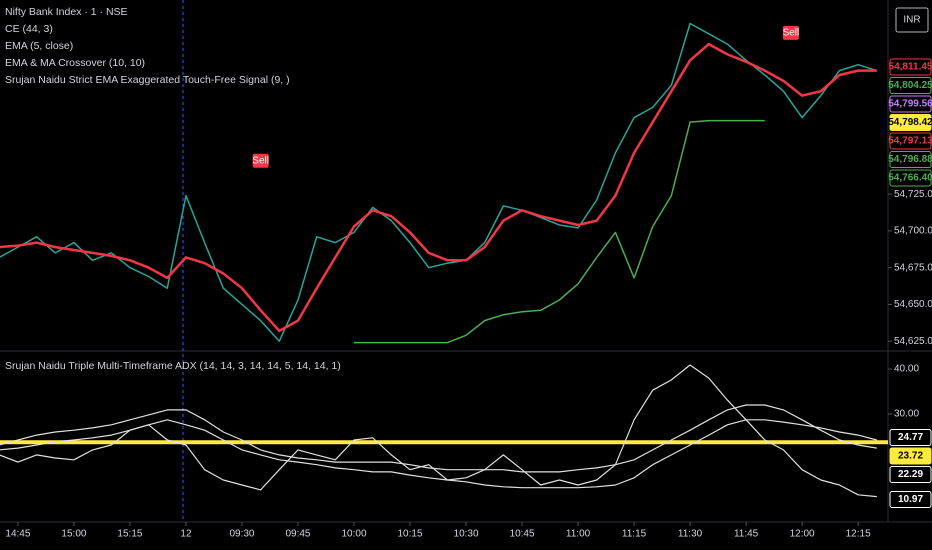  Describe the element at coordinates (241, 534) in the screenshot. I see `x-tick-label: 09:30` at that location.